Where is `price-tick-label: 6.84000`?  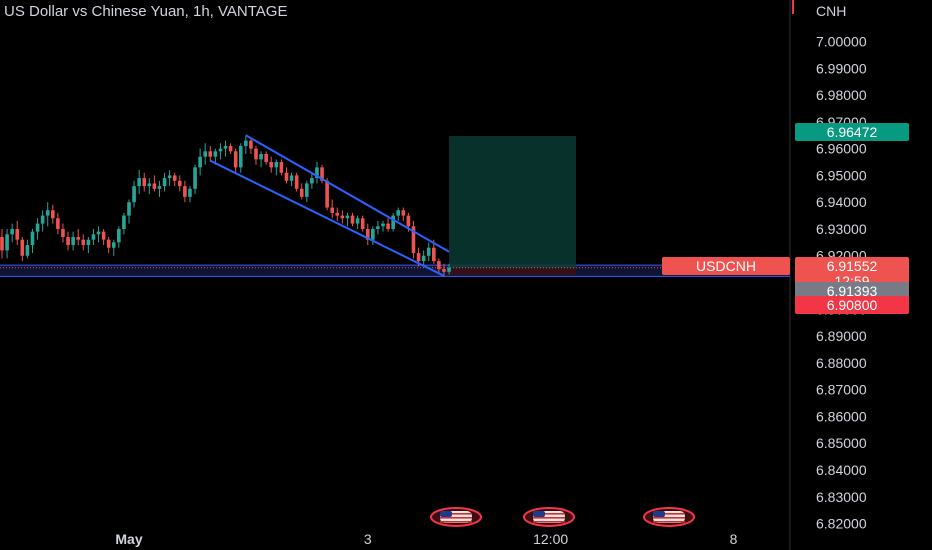
price-tick-label: 6.84000 is located at coordinates (841, 470).